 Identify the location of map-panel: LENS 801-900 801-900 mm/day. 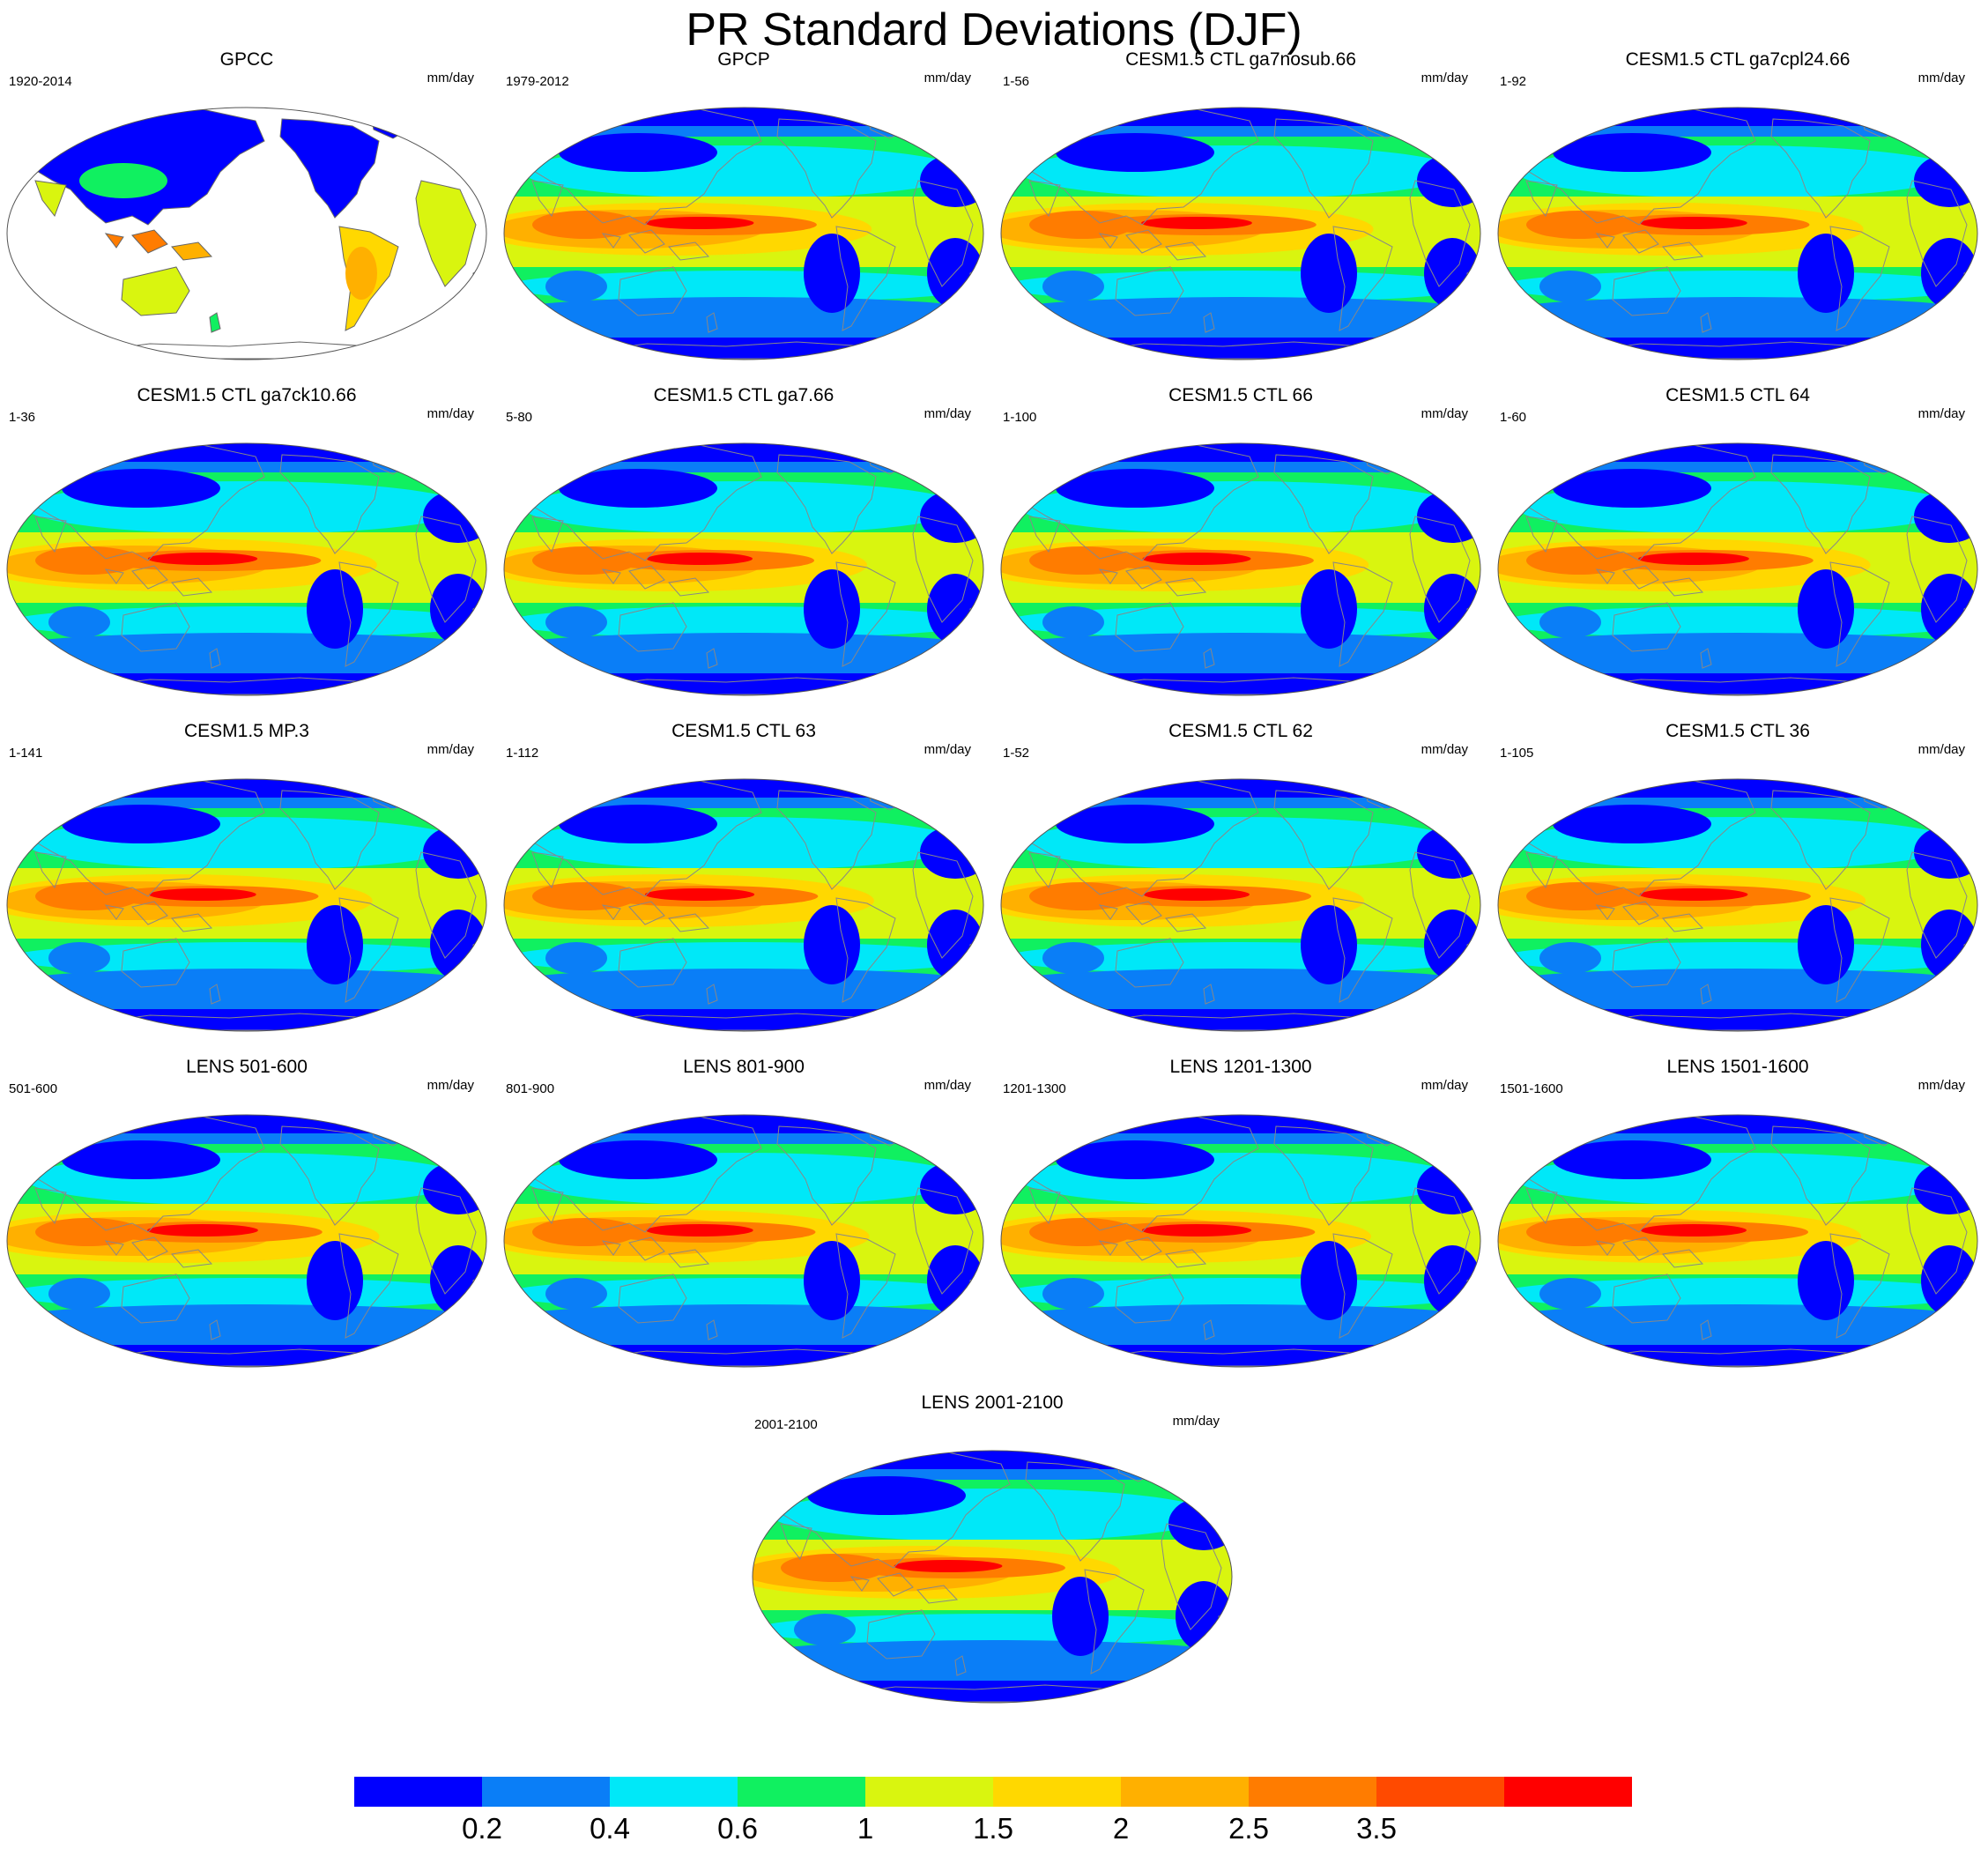
(744, 1219).